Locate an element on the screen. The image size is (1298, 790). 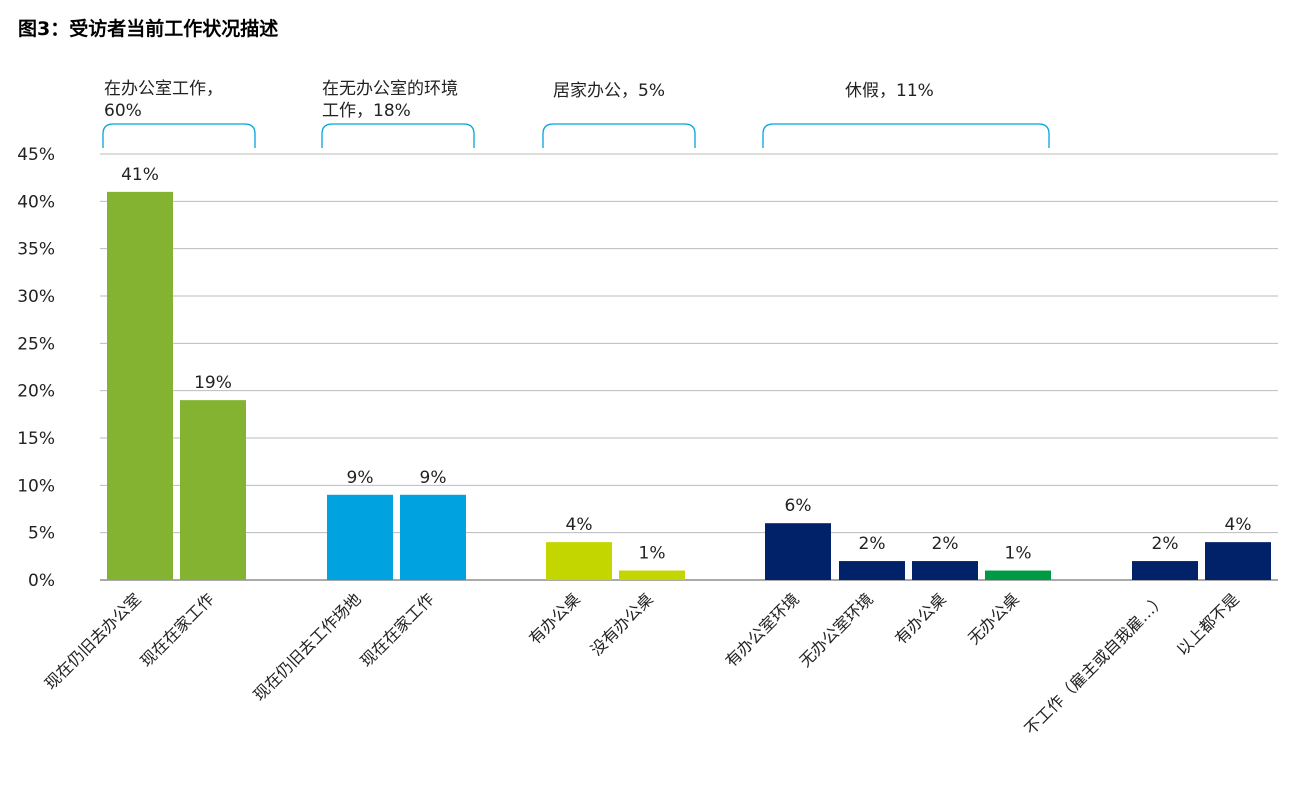
y-tick-label: 25% is located at coordinates (36, 344).